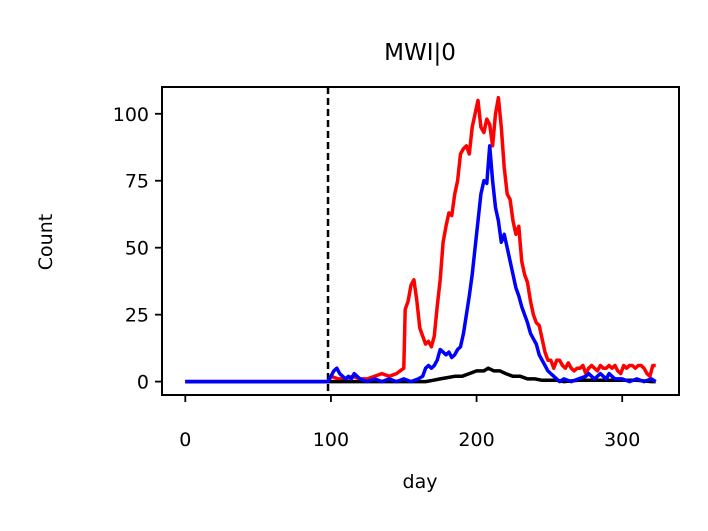  What do you see at coordinates (137, 316) in the screenshot?
I see `y-tick-label: 25` at bounding box center [137, 316].